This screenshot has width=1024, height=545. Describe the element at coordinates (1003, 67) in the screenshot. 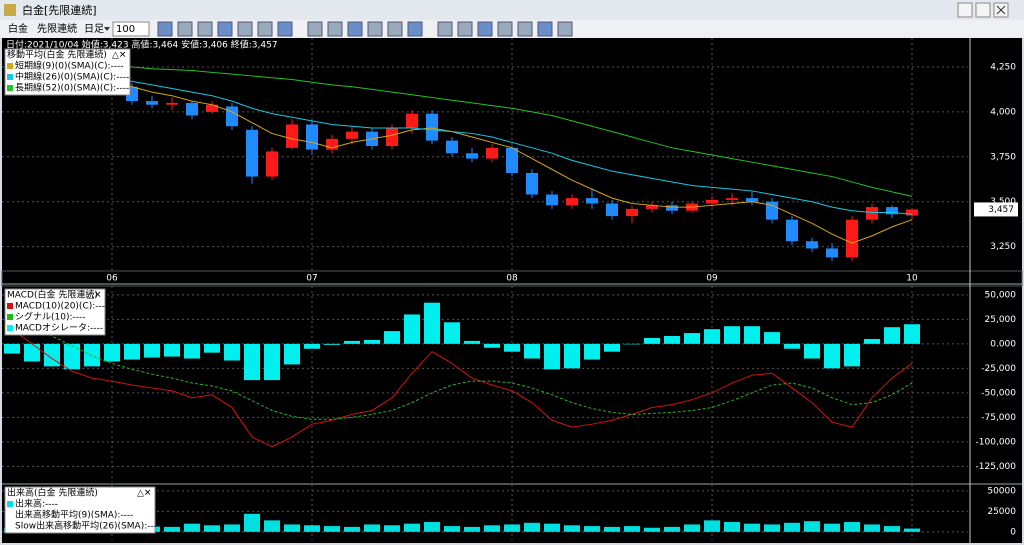

I see `y-tick-label: 4,250` at that location.